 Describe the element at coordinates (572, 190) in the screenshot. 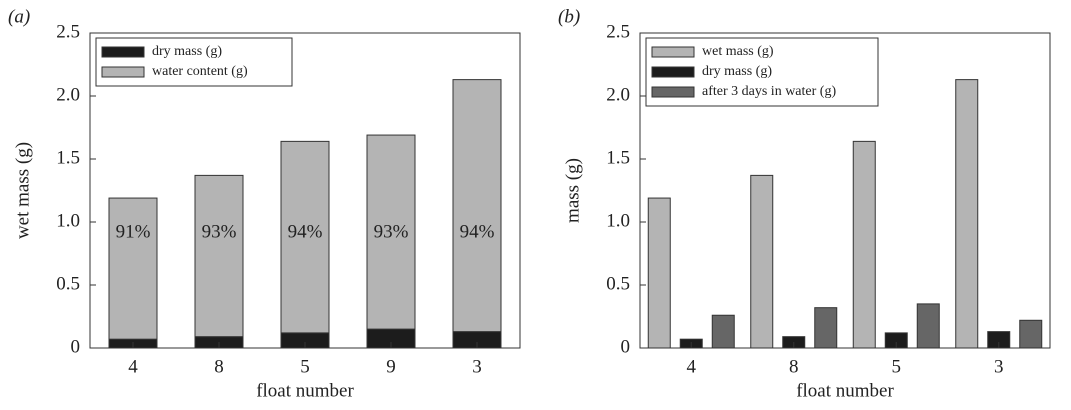

I see `y-axis-label: mass (g)` at that location.